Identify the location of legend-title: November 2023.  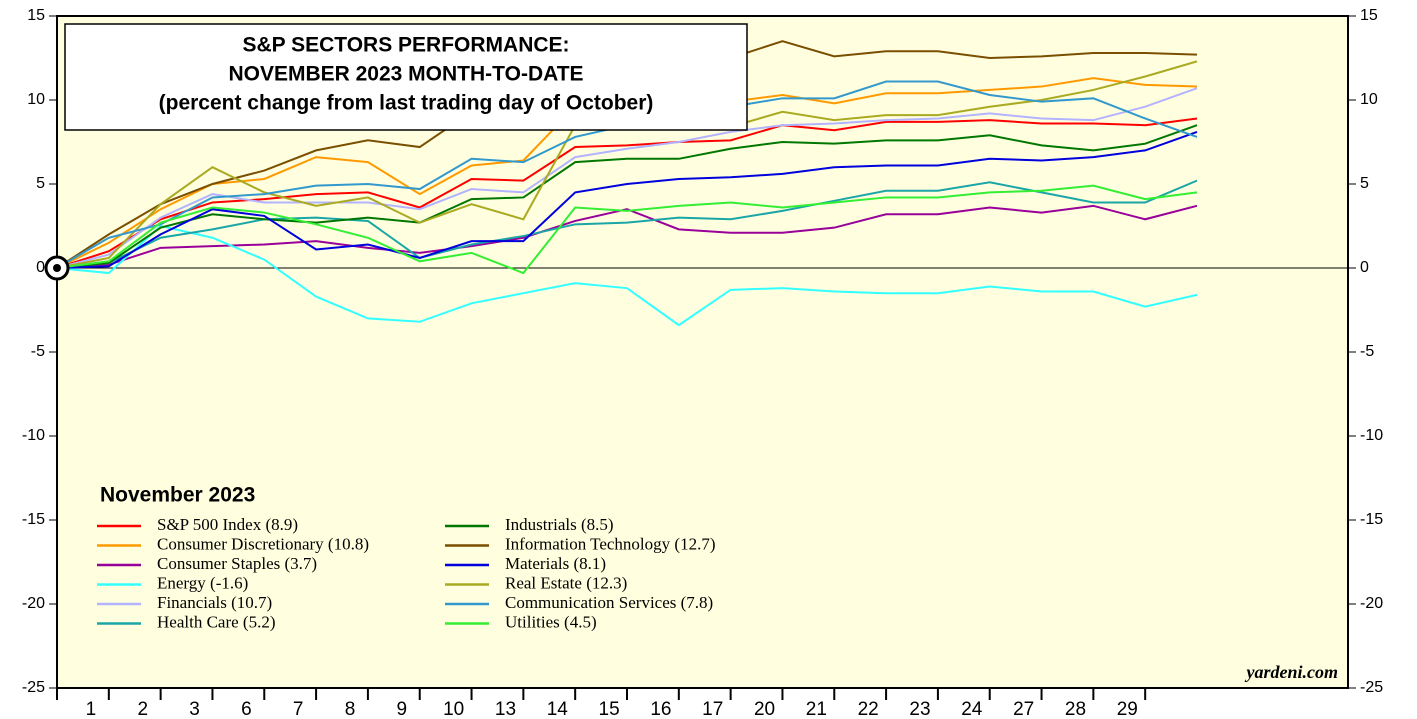
(177, 495).